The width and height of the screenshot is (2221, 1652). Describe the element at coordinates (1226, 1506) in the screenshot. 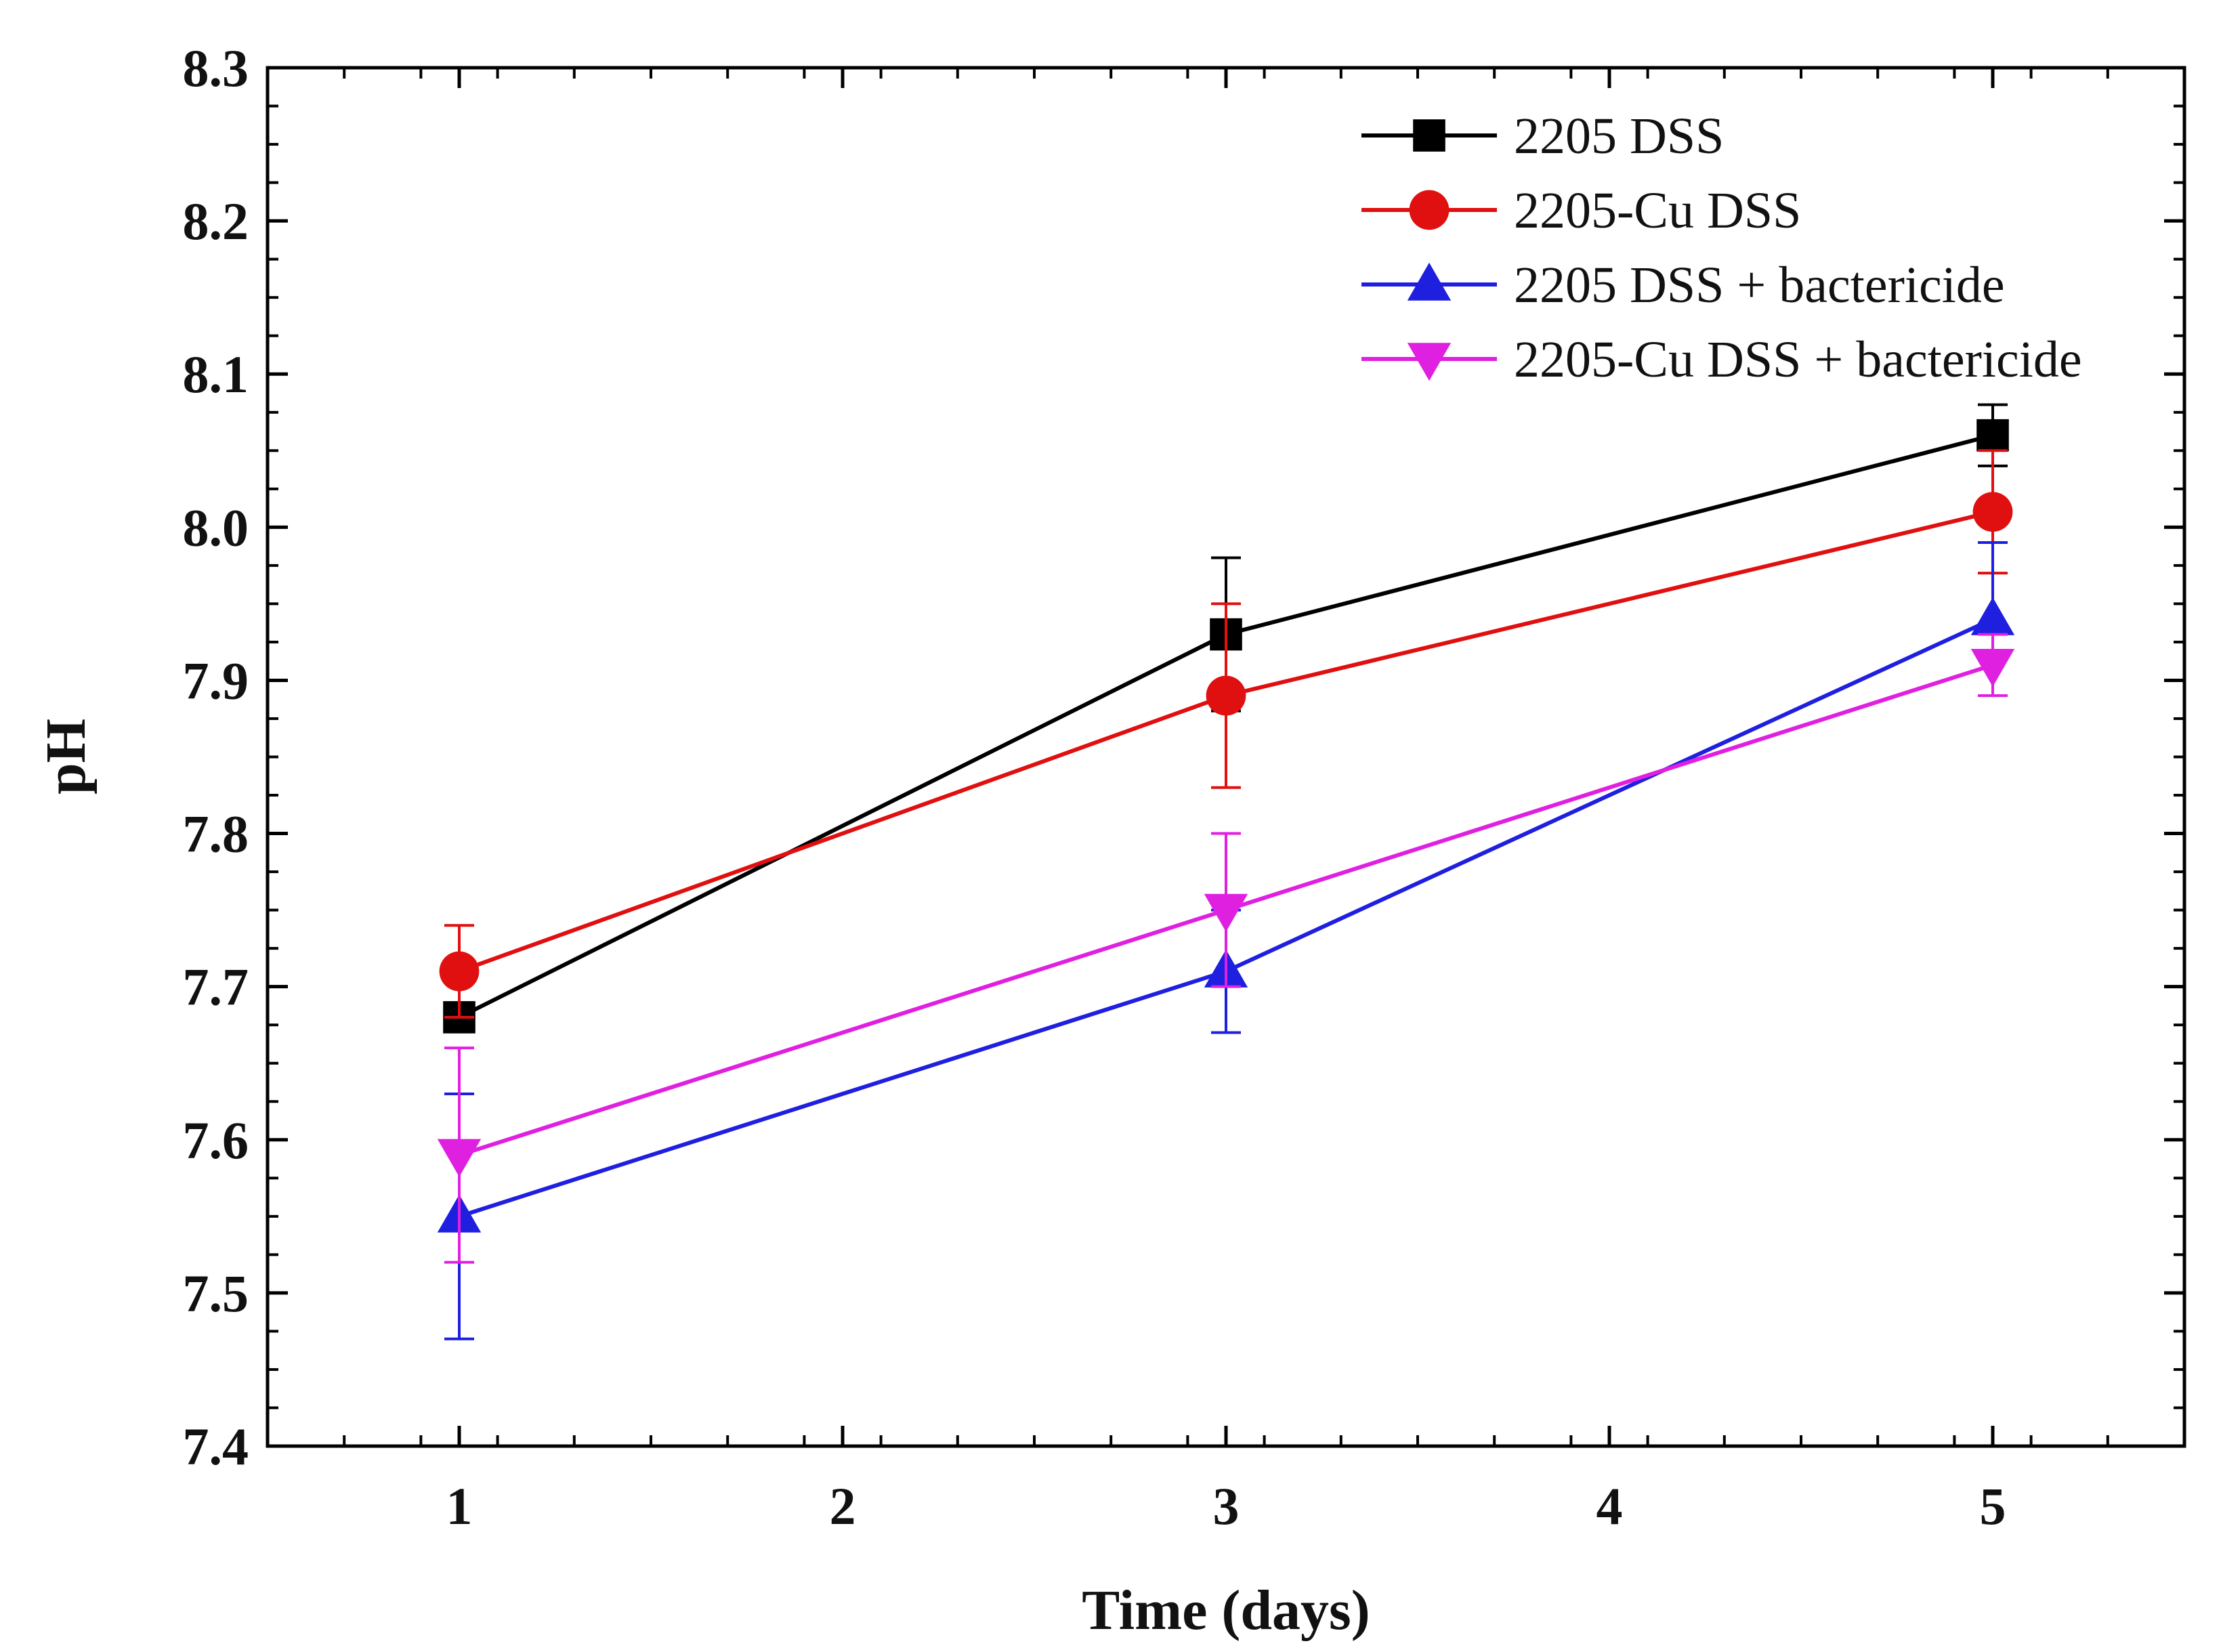

I see `x-tick-label: 3` at that location.